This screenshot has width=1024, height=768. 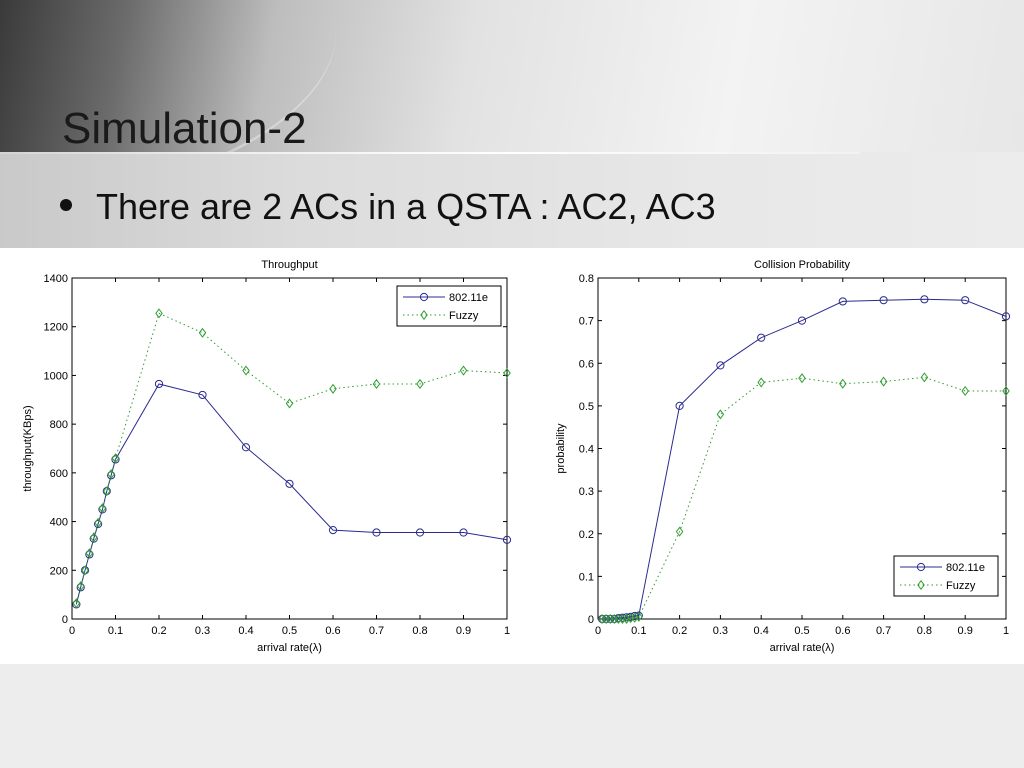 I want to click on y-tick-label: 0.3, so click(x=586, y=492).